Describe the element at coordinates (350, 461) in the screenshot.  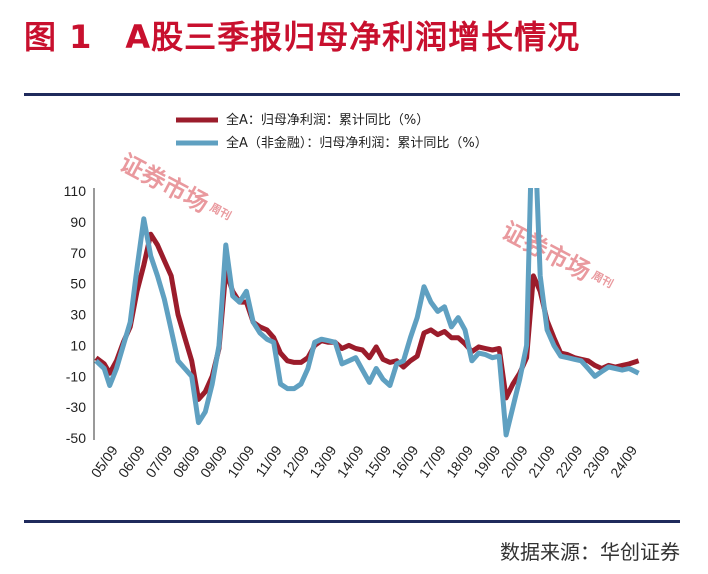
I see `x-tick-label: 14/09` at that location.